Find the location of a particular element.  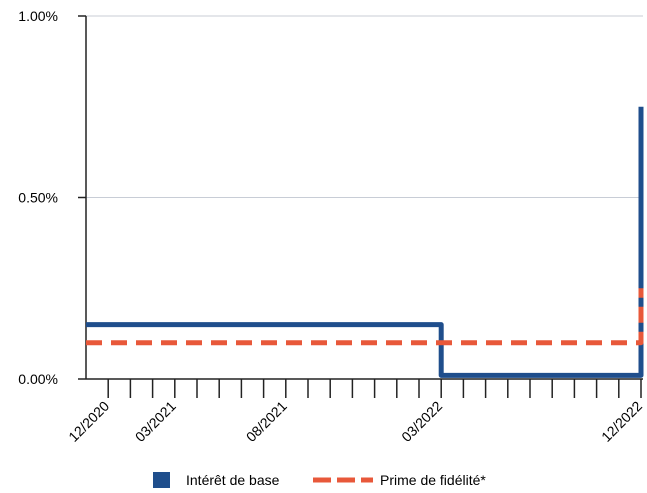

x-tick-label: 03/2022 is located at coordinates (421, 421).